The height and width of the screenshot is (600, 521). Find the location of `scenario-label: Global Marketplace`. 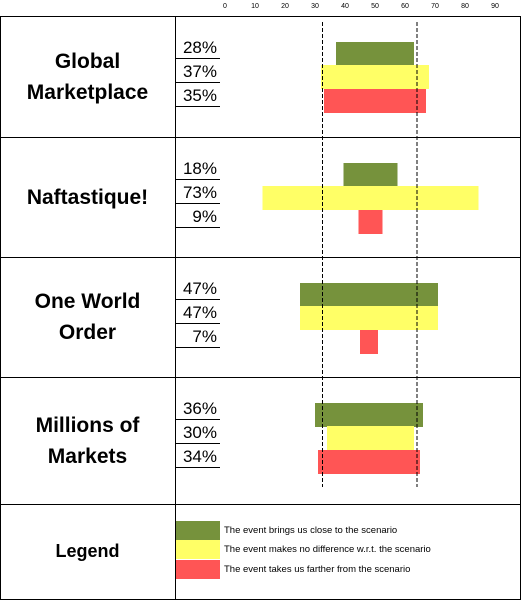

scenario-label: Global Marketplace is located at coordinates (87, 76).